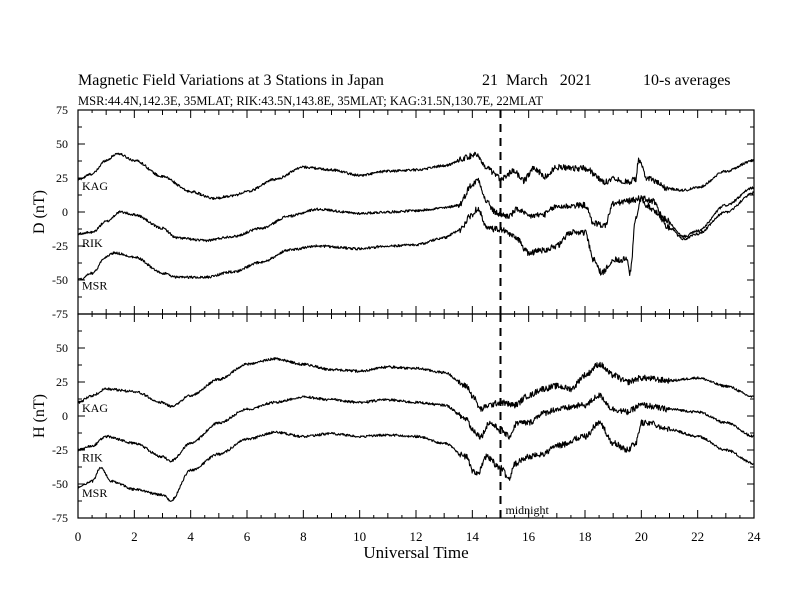 The width and height of the screenshot is (792, 612). Describe the element at coordinates (62, 178) in the screenshot. I see `d-ytick-label: 25` at that location.